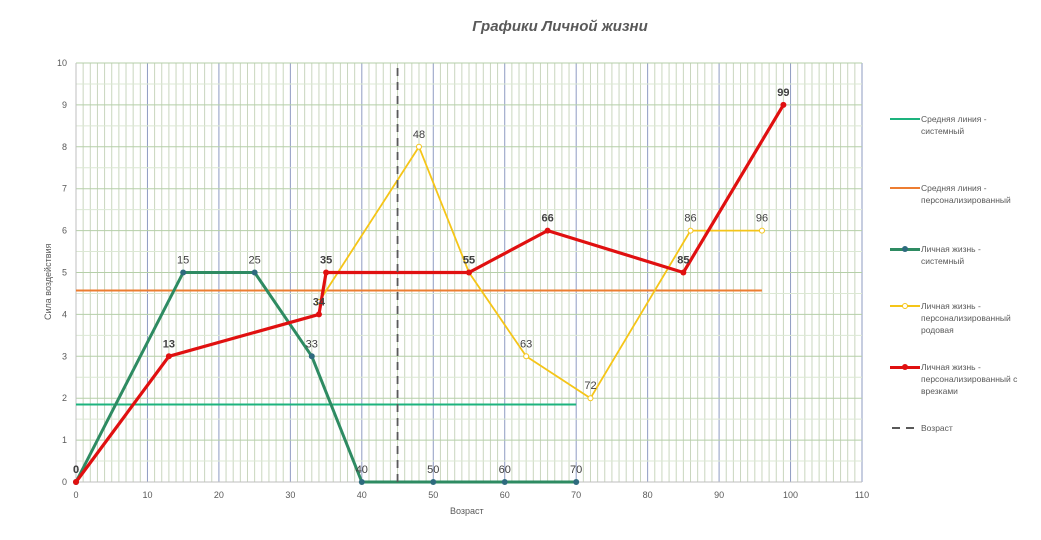 The width and height of the screenshot is (1041, 540). Describe the element at coordinates (576, 470) in the screenshot. I see `data-label: 70` at that location.